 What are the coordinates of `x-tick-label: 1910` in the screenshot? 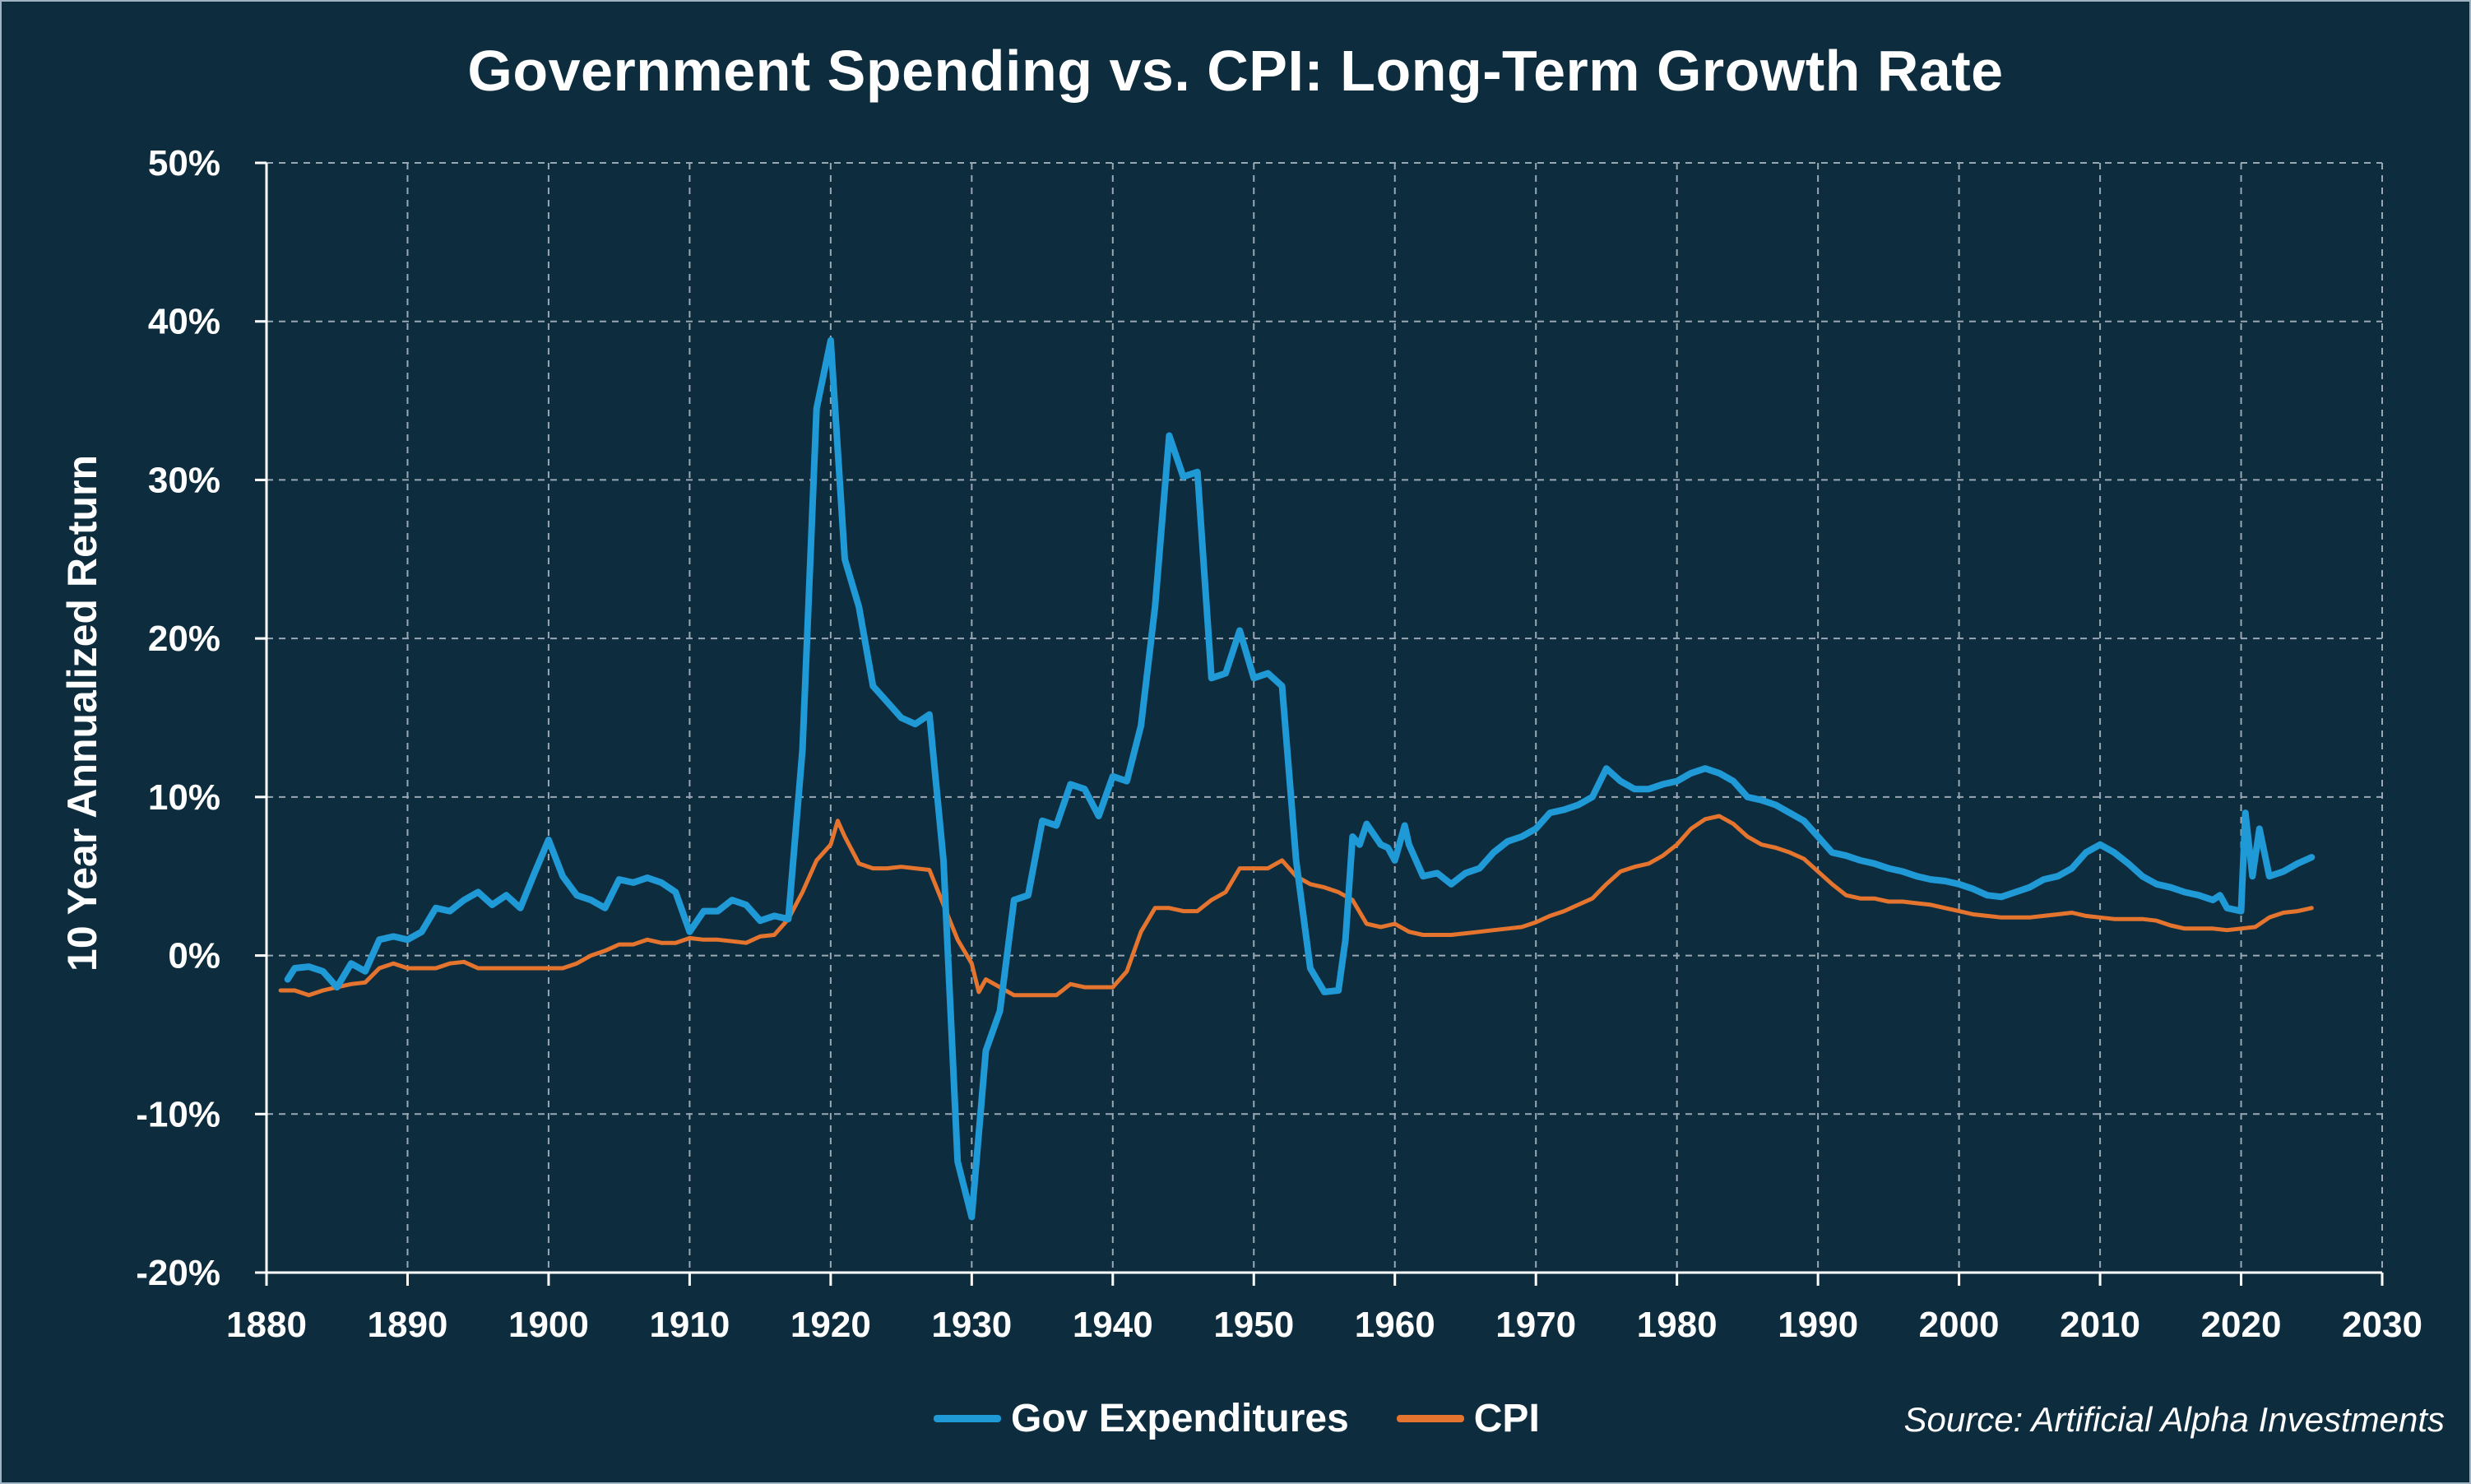 It's located at (689, 1325).